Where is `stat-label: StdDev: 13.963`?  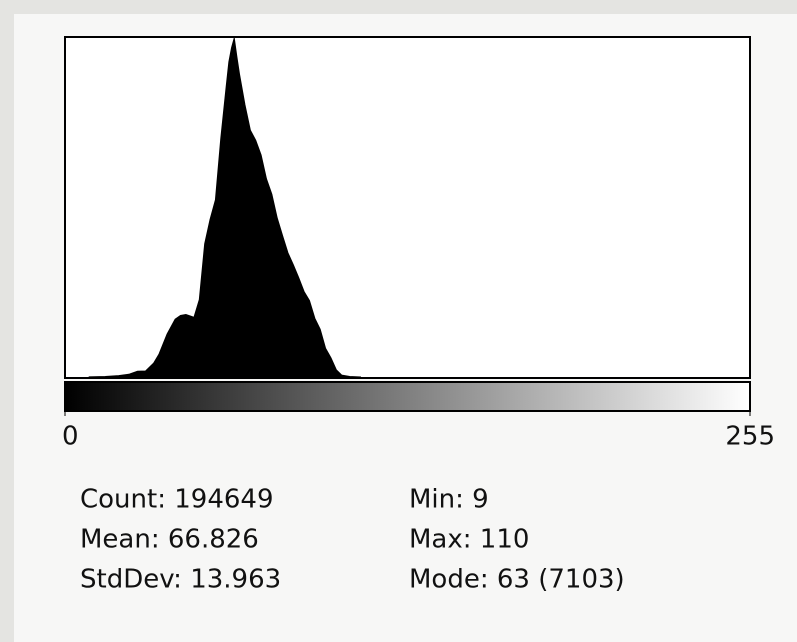
stat-label: StdDev: 13.963 is located at coordinates (180, 580).